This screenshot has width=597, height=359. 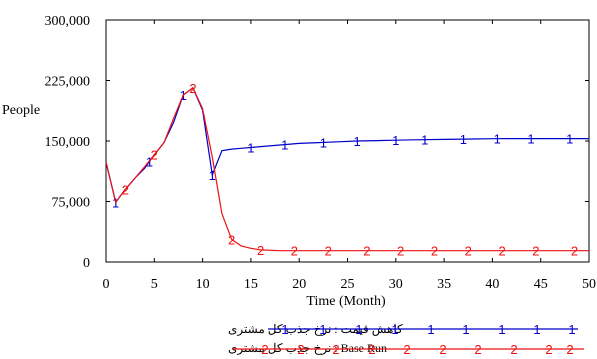 What do you see at coordinates (68, 82) in the screenshot?
I see `y-tick-label: 225,000` at bounding box center [68, 82].